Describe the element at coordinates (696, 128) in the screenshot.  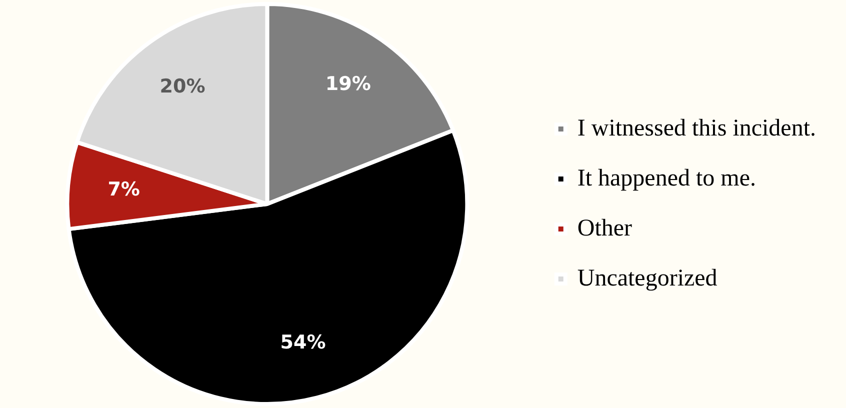
I see `legend-label: I witnessed this incident.` at that location.